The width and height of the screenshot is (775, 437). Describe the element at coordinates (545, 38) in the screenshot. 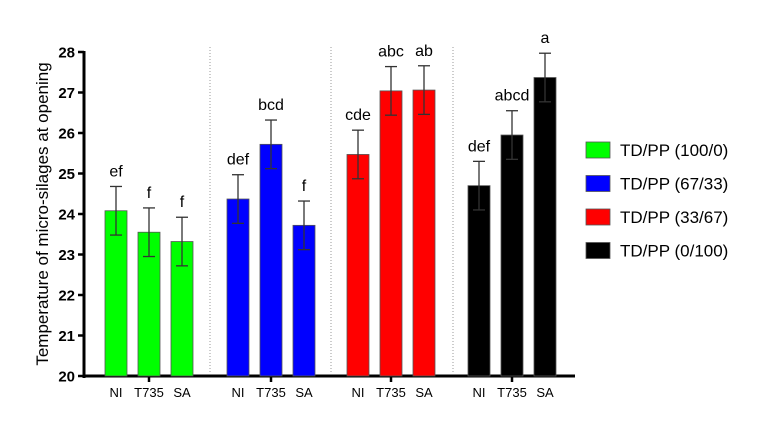

I see `significance-letter: a` at that location.